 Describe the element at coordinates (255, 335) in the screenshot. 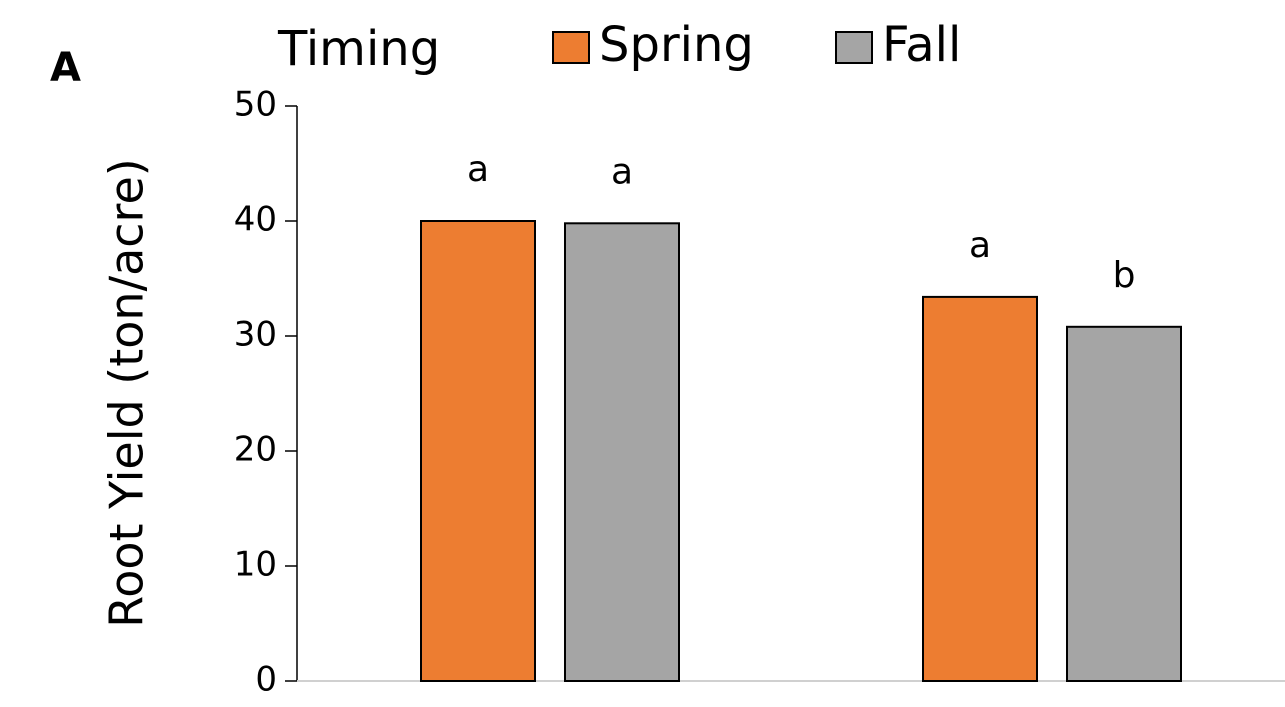

I see `y-tick-label: 30` at that location.